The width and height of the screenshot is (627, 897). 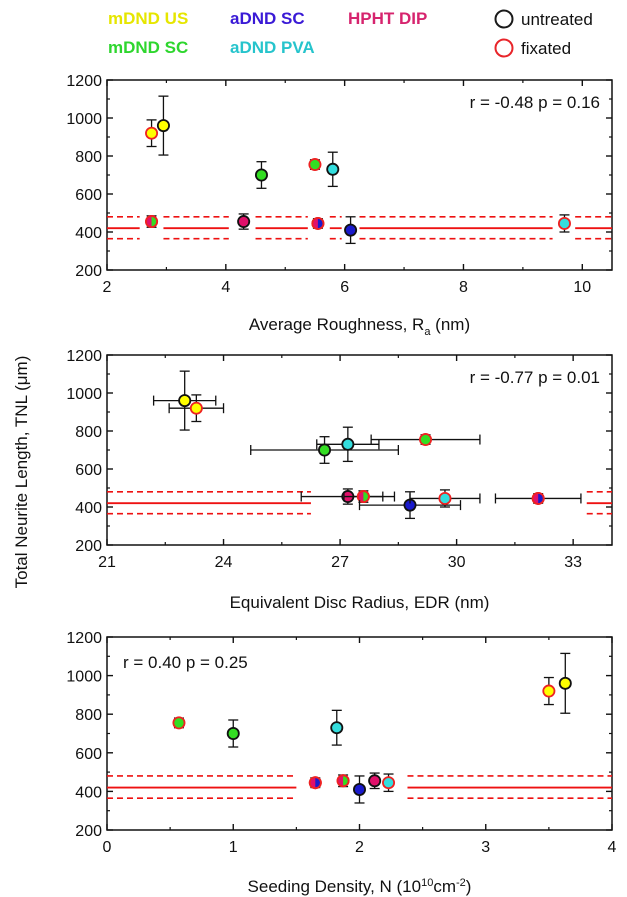 I want to click on x-axis-label: Seeding Density, N (1010cm-2), so click(x=360, y=886).